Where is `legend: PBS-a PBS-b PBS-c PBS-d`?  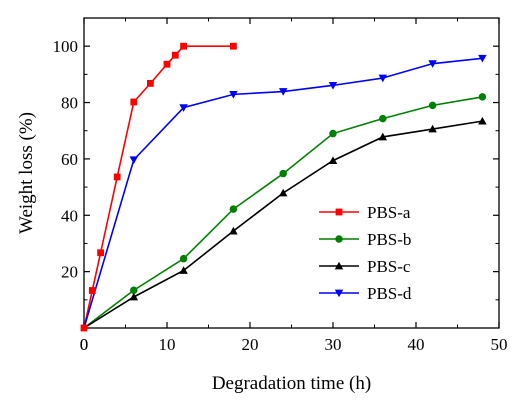
legend: PBS-a PBS-b PBS-c PBS-d is located at coordinates (365, 253).